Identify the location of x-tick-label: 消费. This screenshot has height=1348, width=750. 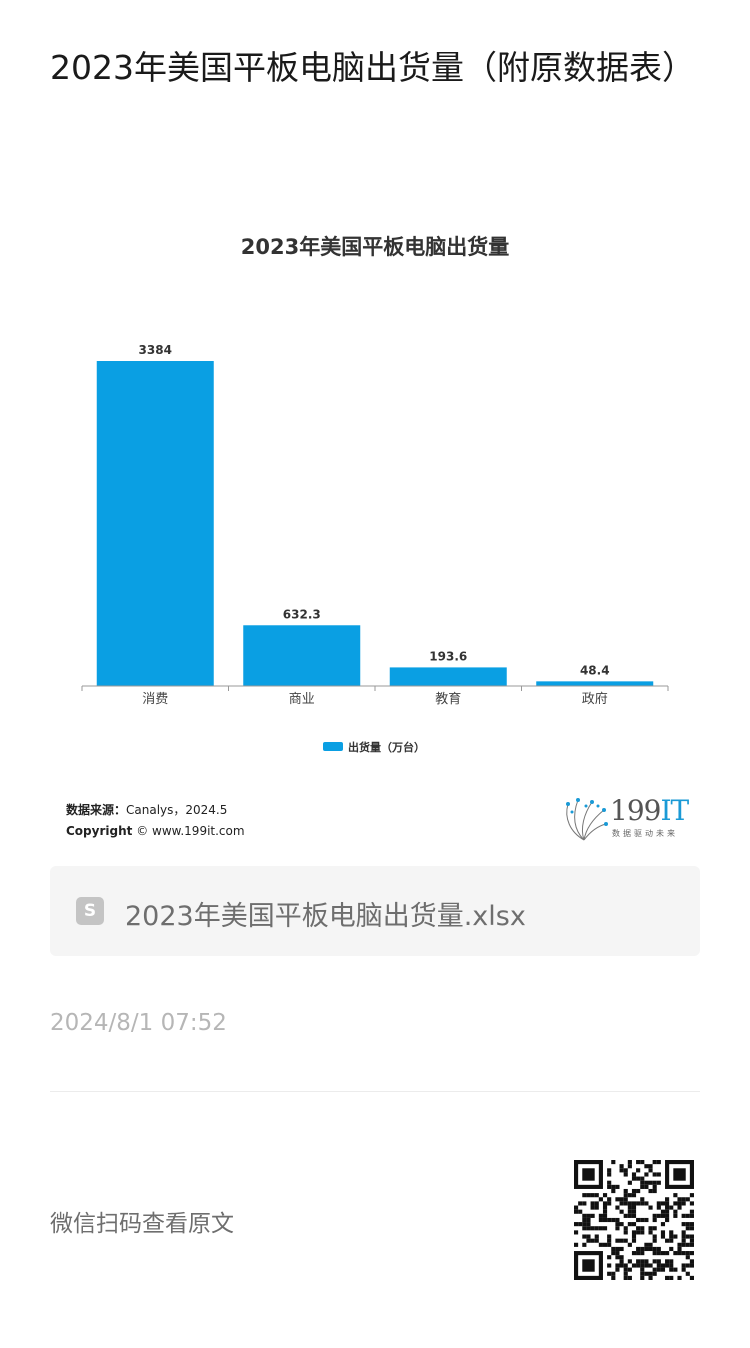
(155, 699).